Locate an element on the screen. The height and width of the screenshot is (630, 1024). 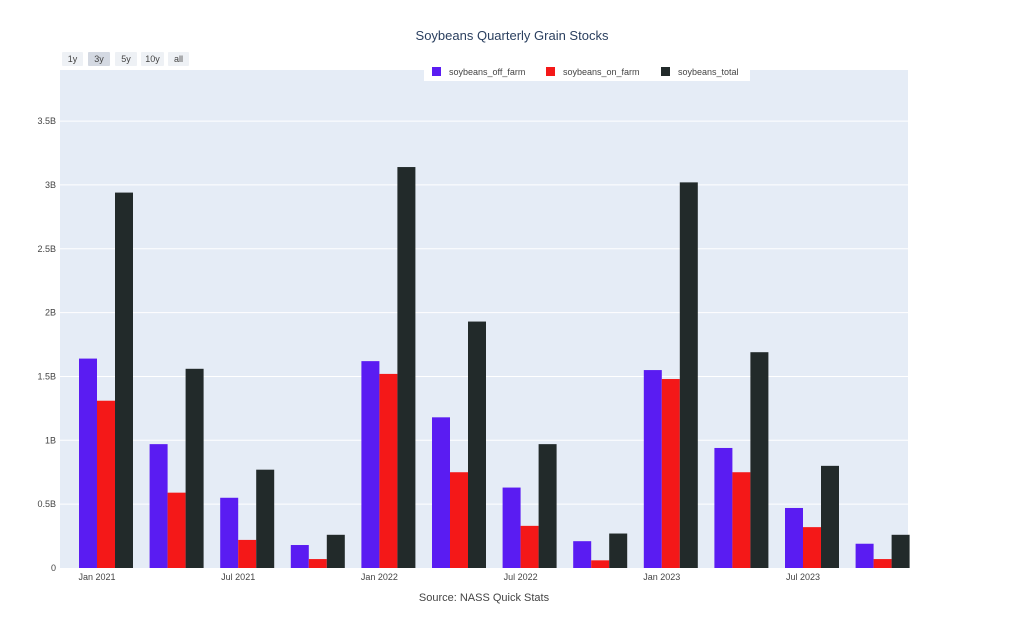
range-button-all: all is located at coordinates (178, 59).